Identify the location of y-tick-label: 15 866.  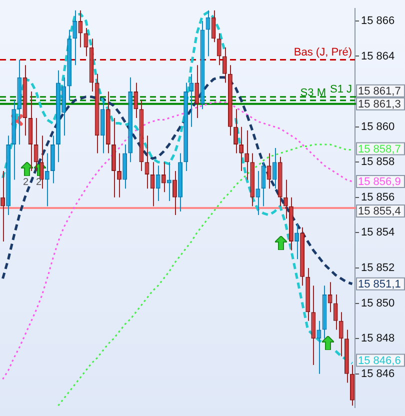
(378, 20).